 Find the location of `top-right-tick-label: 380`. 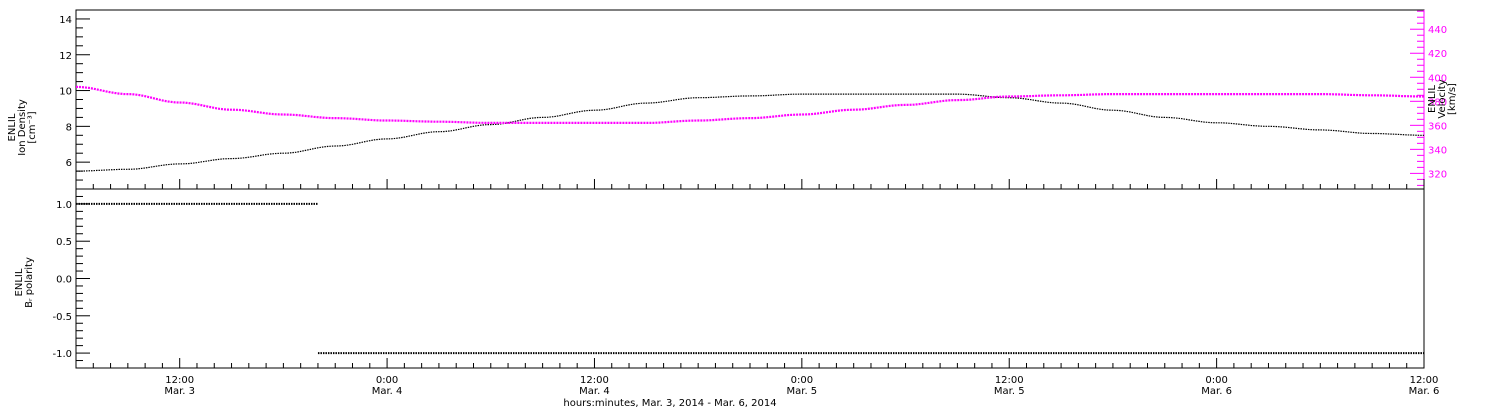

top-right-tick-label: 380 is located at coordinates (1437, 102).